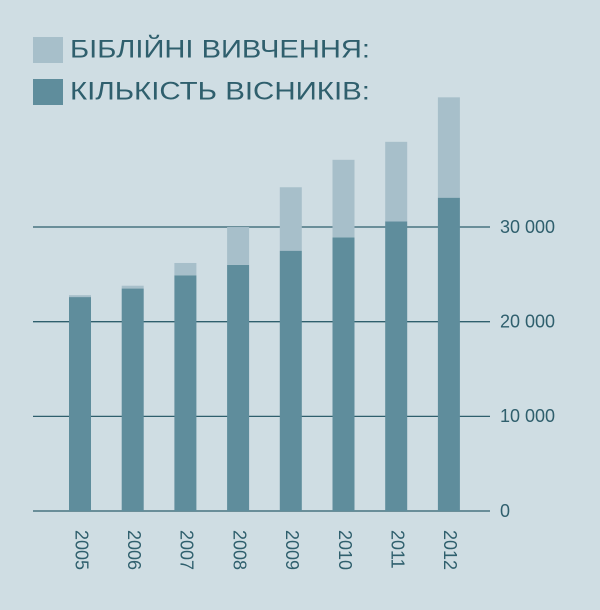  I want to click on y-tick-label: 20 000, so click(527, 321).